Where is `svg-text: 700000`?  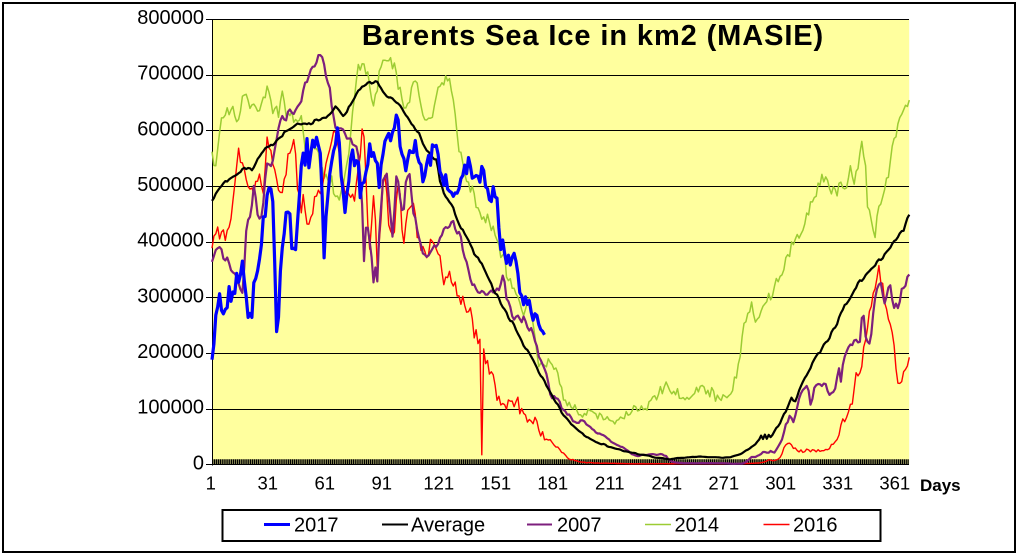 svg-text: 700000 is located at coordinates (170, 74).